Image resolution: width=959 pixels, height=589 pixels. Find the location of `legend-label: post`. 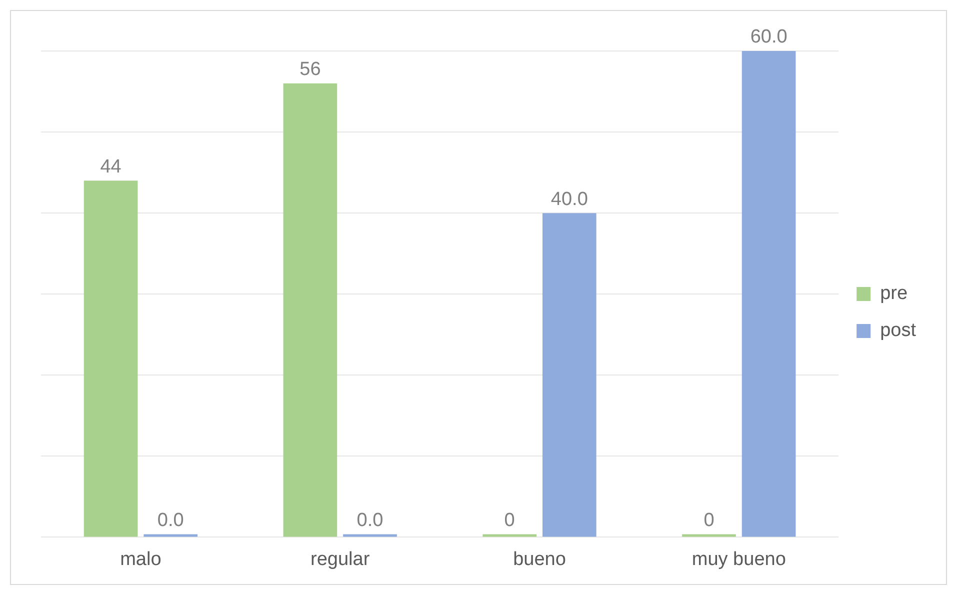

legend-label: post is located at coordinates (898, 331).